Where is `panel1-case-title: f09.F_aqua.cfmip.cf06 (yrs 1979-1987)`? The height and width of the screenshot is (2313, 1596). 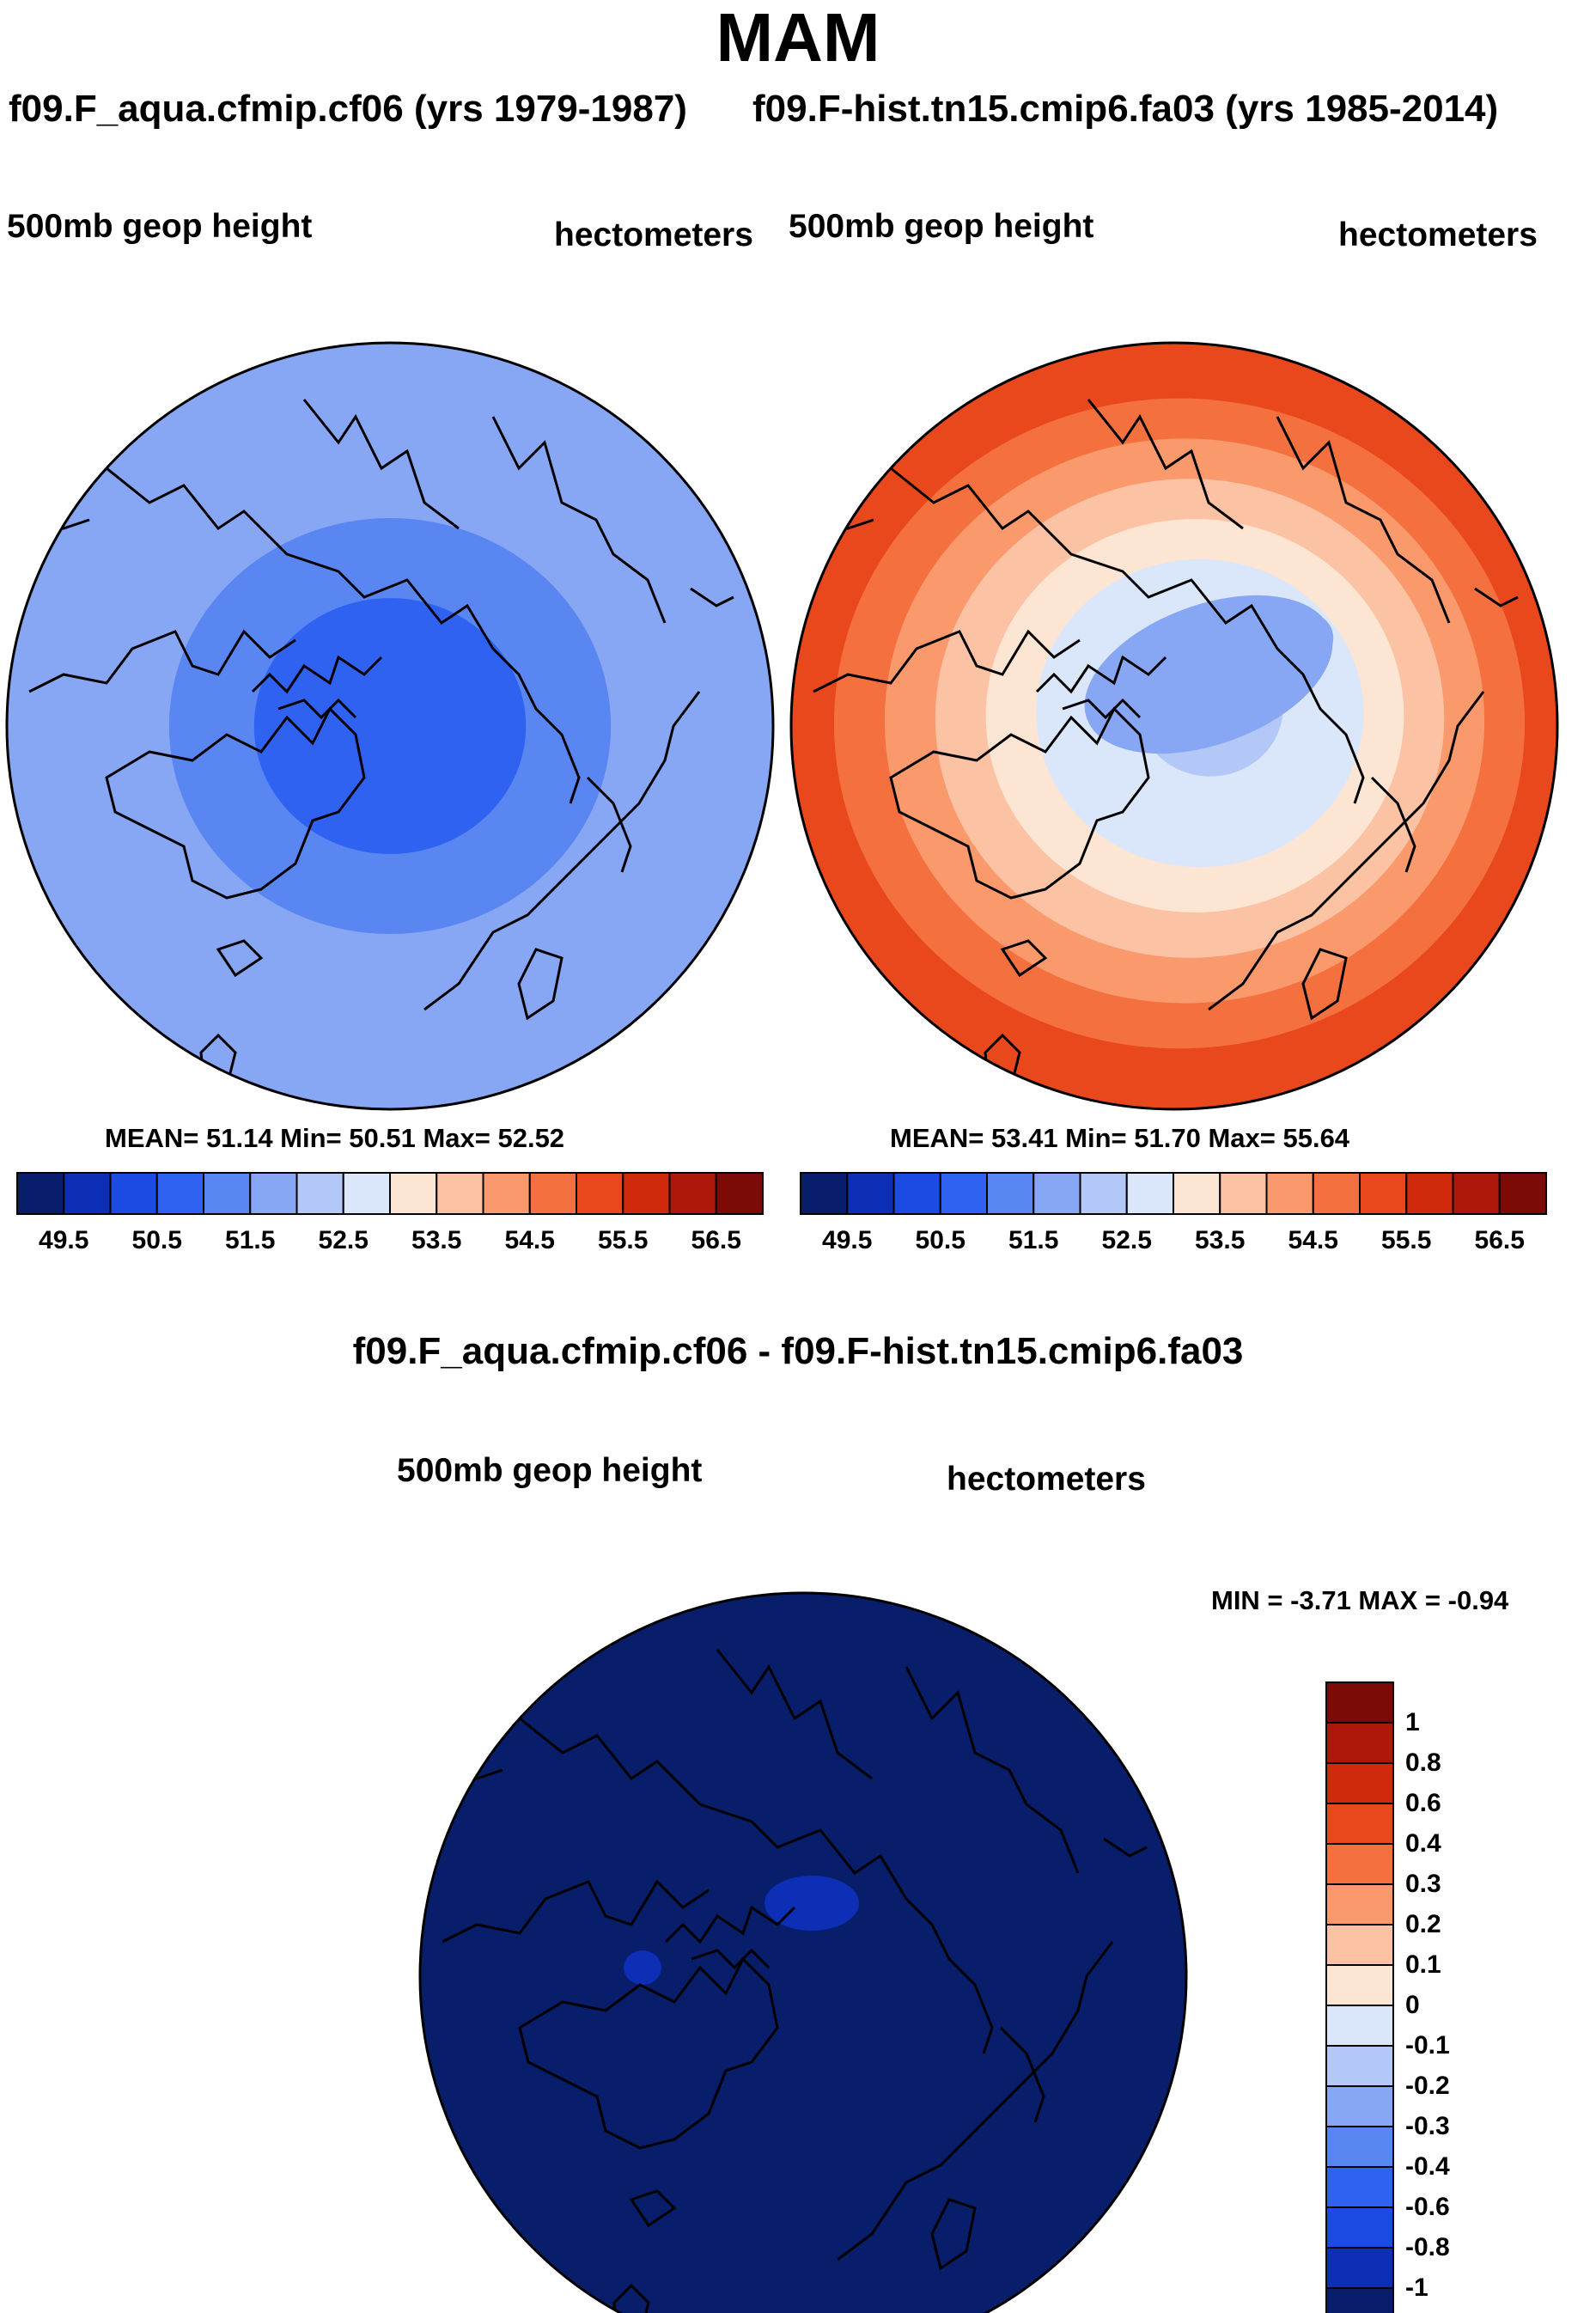
panel1-case-title: f09.F_aqua.cfmip.cf06 (yrs 1979-1987) is located at coordinates (348, 109).